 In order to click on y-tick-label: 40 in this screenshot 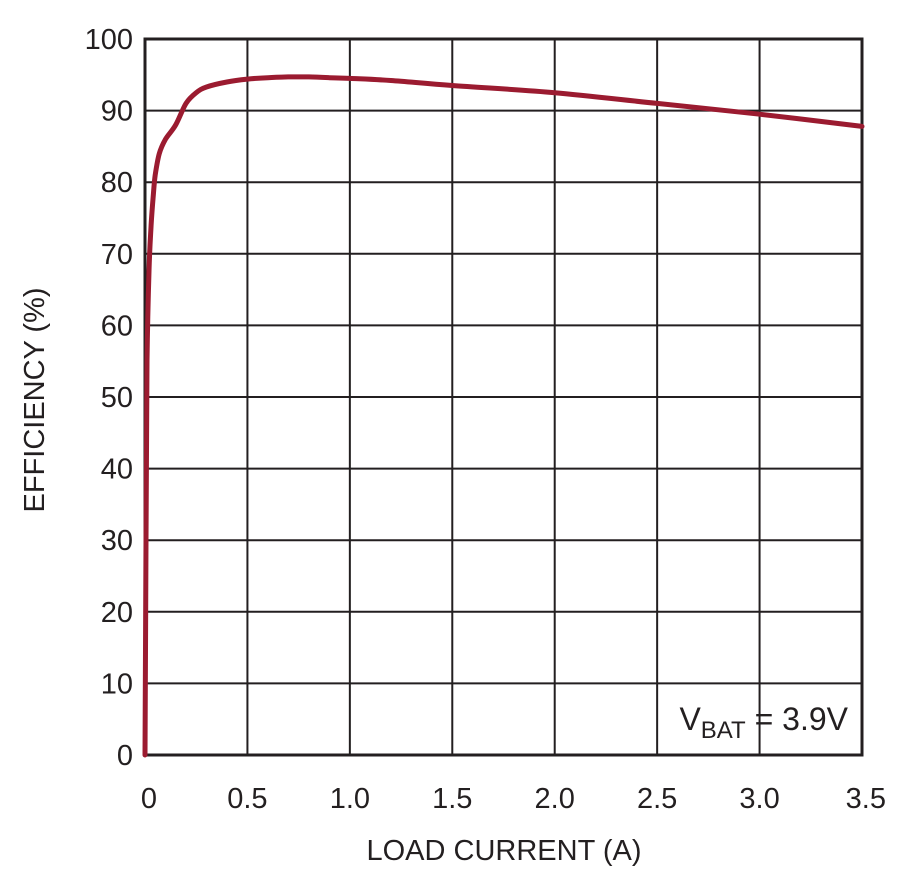, I will do `click(117, 470)`.